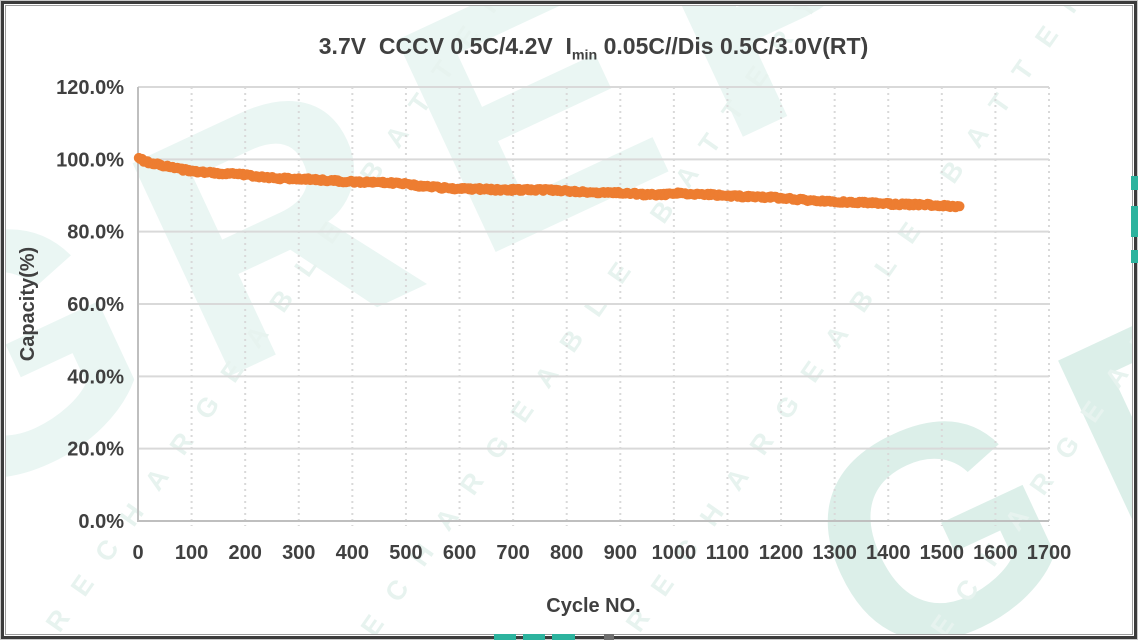 Image resolution: width=1138 pixels, height=640 pixels. I want to click on y-tick-label: 20.0%, so click(95, 450).